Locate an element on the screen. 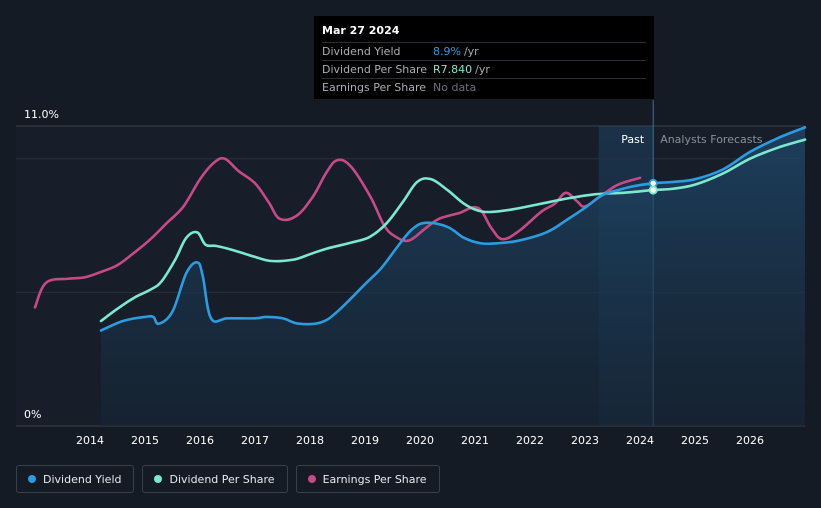  legend-item-dividend-yield: Dividend Yield is located at coordinates (75, 479).